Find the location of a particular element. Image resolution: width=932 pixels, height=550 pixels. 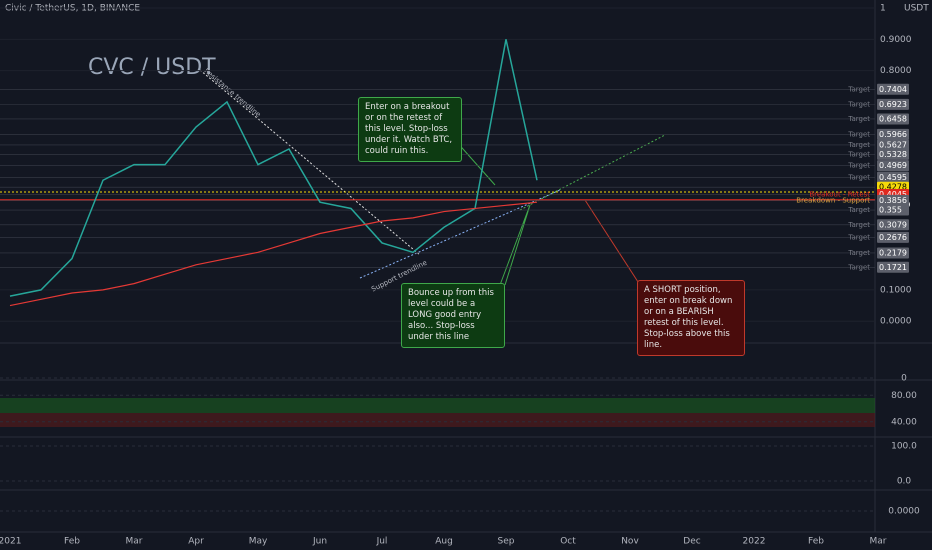

level-value: 0.2676 is located at coordinates (893, 237).